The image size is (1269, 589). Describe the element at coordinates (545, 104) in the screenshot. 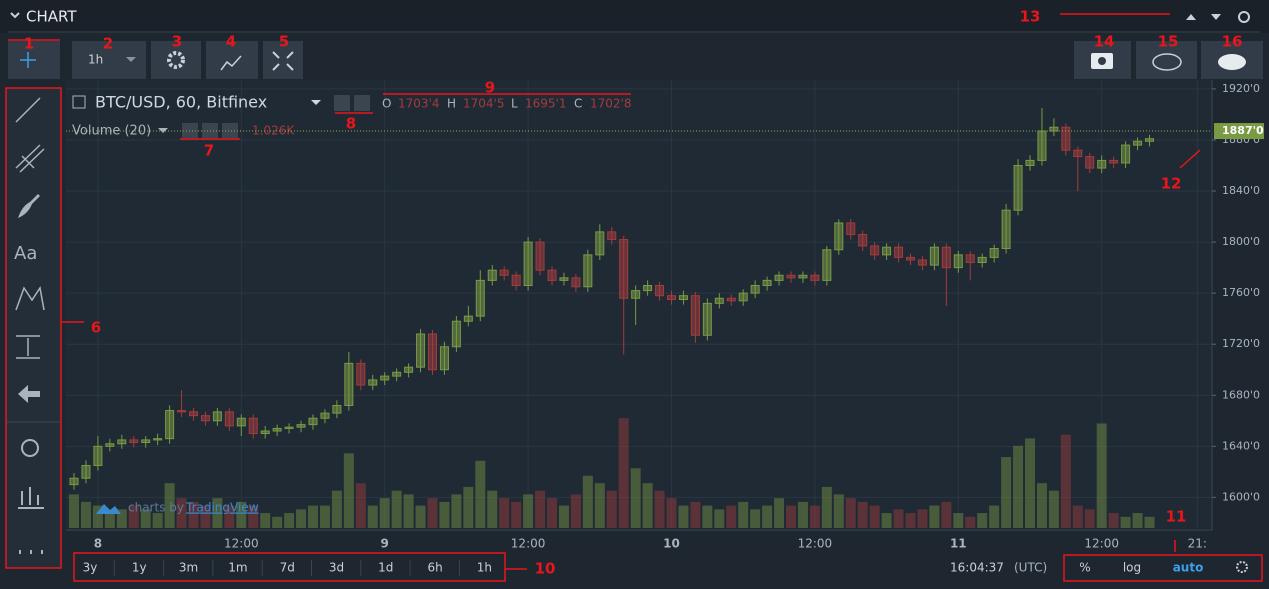

I see `ohlc-value: 1695'1` at that location.